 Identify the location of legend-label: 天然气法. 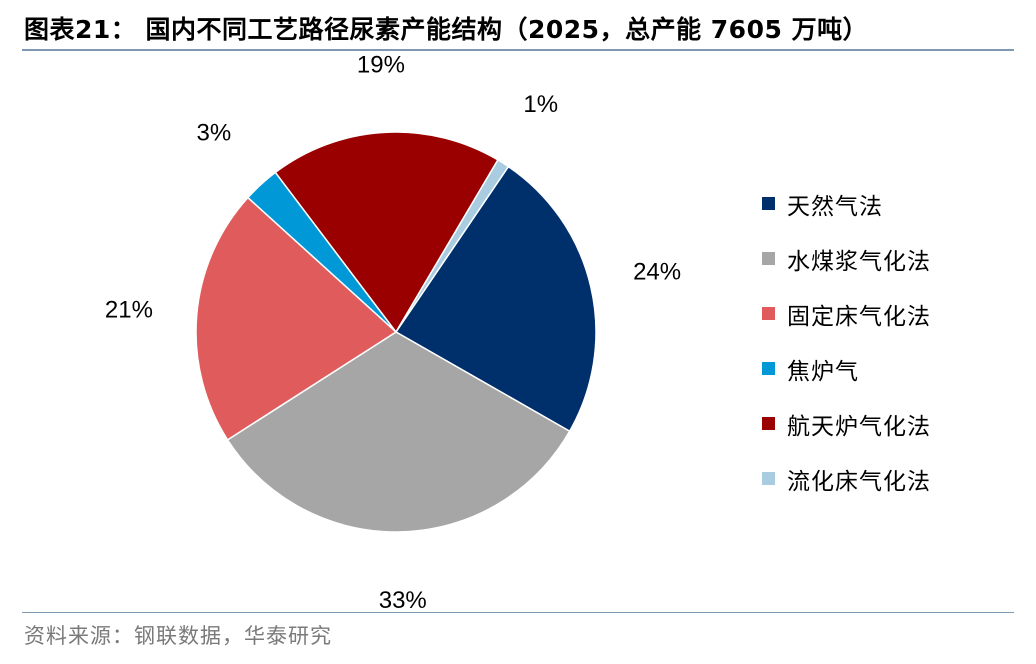
(835, 206).